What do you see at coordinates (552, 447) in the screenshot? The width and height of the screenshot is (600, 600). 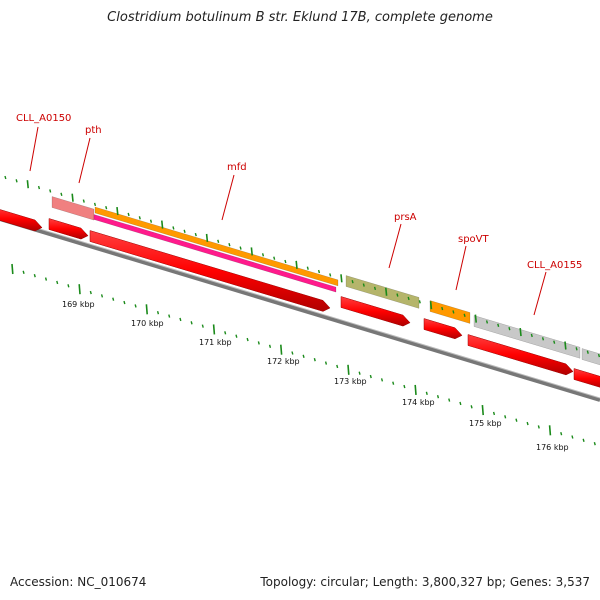 I see `kbp-label: 176 kbp` at bounding box center [552, 447].